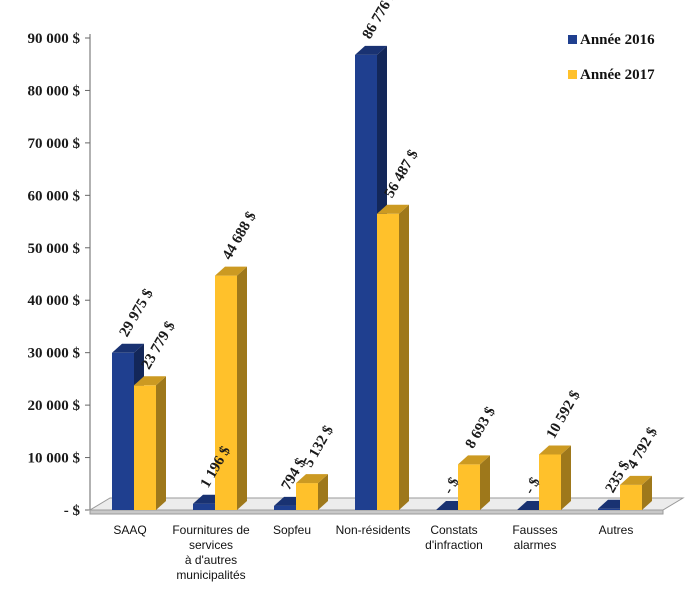  I want to click on floor-edge, so click(376, 512).